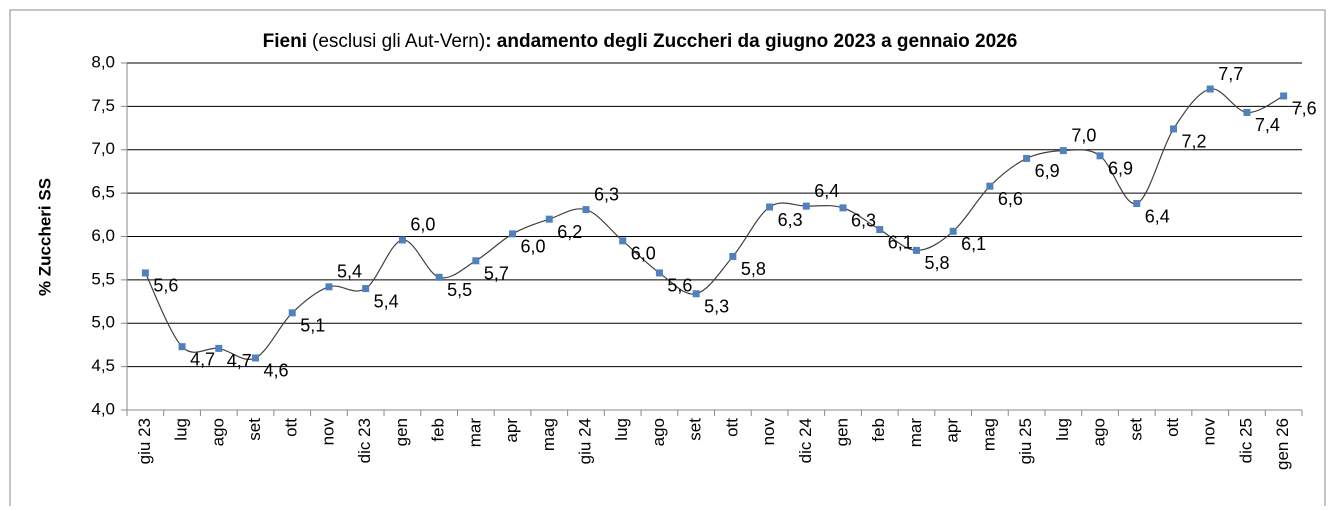 The width and height of the screenshot is (1336, 511). Describe the element at coordinates (438, 430) in the screenshot. I see `x-tick-label: feb` at that location.